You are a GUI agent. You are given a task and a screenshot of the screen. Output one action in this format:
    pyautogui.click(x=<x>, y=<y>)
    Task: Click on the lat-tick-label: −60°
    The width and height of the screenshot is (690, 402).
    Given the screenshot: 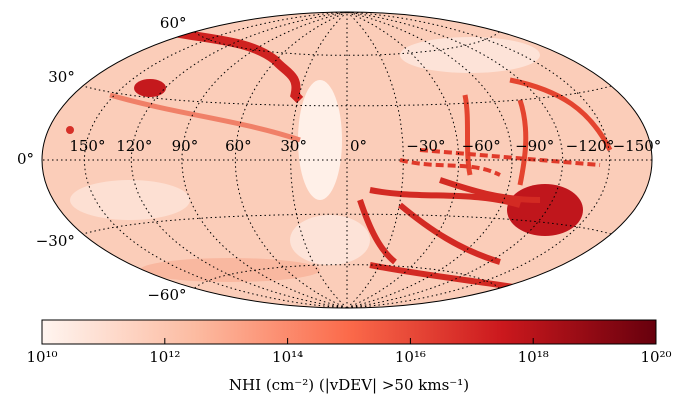 What is the action you would take?
    pyautogui.click(x=166, y=295)
    